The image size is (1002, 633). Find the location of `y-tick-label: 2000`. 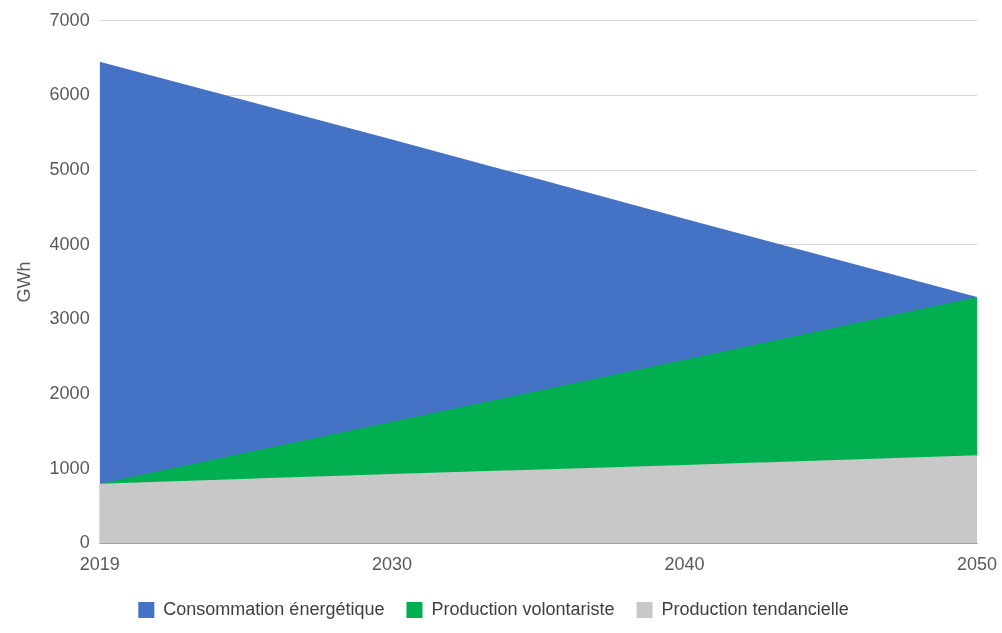

y-tick-label: 2000 is located at coordinates (69, 393).